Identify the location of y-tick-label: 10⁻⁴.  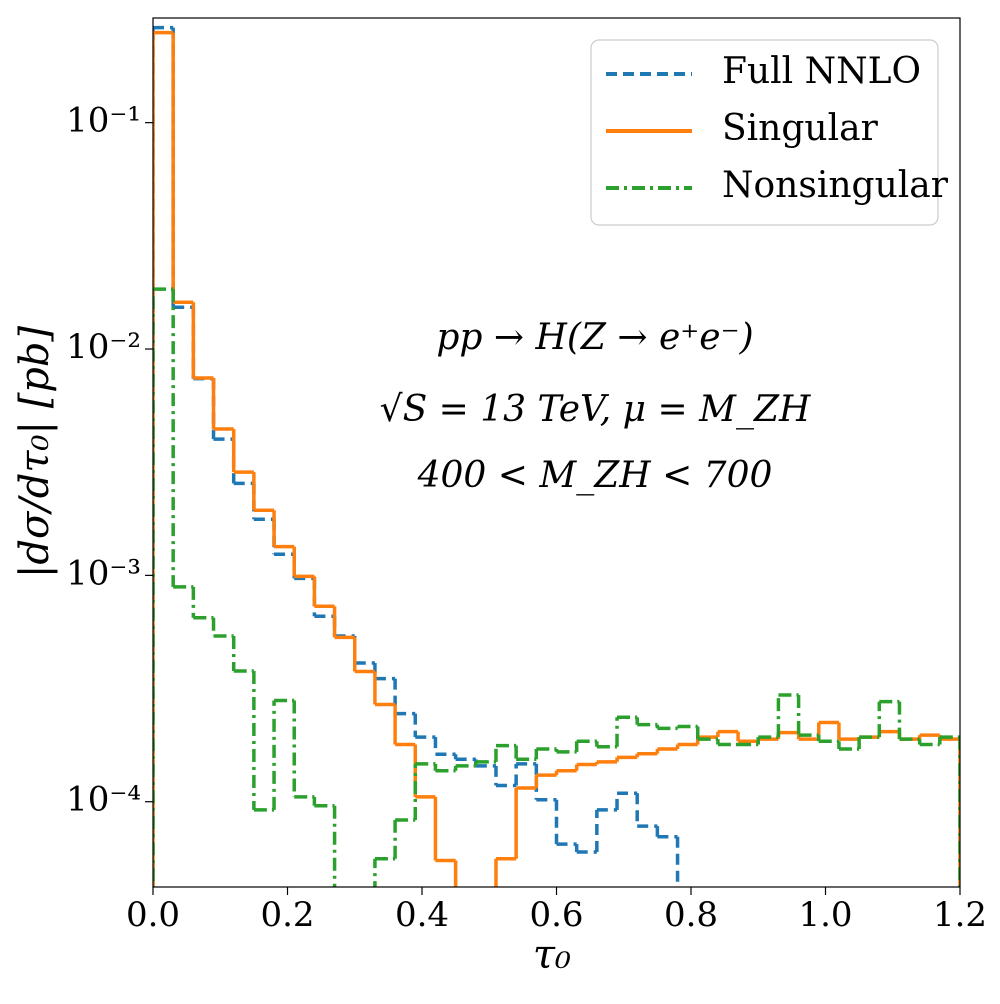
(103, 800).